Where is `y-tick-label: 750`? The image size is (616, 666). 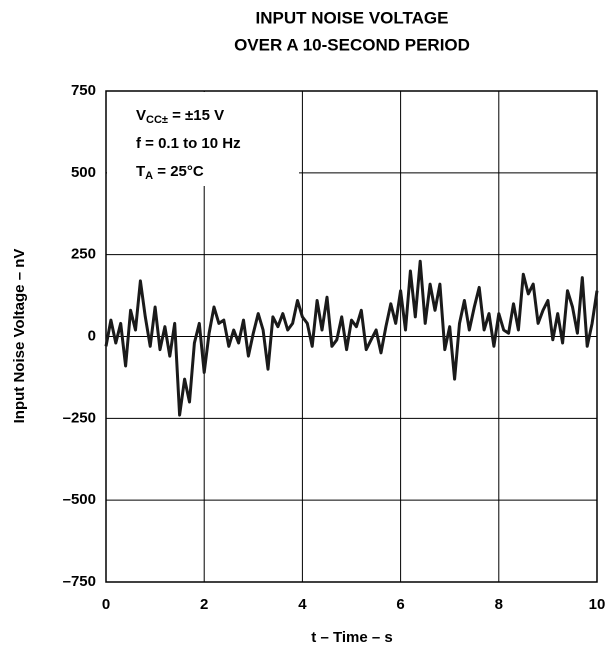
y-tick-label: 750 is located at coordinates (83, 90).